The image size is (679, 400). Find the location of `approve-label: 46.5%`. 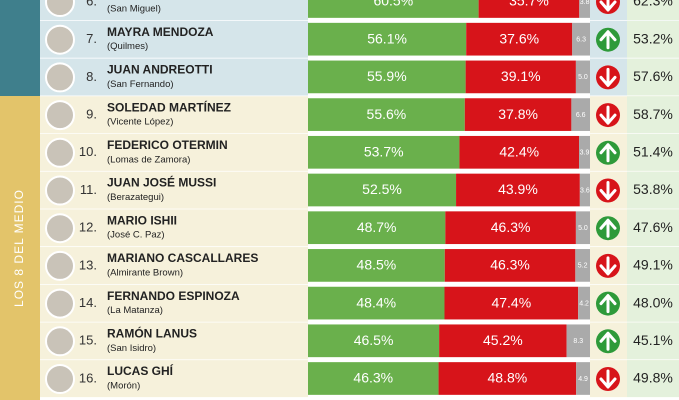

approve-label: 46.5% is located at coordinates (374, 340).